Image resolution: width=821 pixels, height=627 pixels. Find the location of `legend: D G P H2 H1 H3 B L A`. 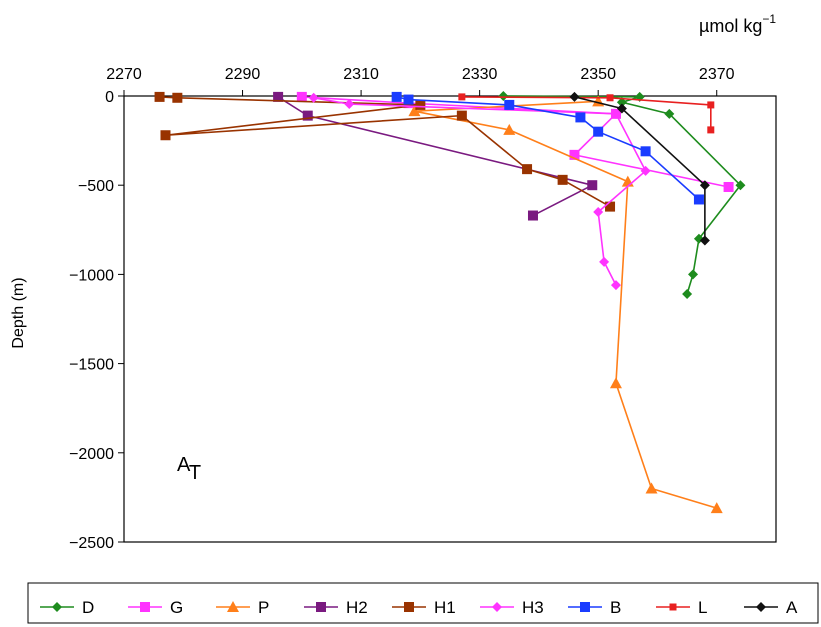

legend: D G P H2 H1 H3 B L A is located at coordinates (423, 603).